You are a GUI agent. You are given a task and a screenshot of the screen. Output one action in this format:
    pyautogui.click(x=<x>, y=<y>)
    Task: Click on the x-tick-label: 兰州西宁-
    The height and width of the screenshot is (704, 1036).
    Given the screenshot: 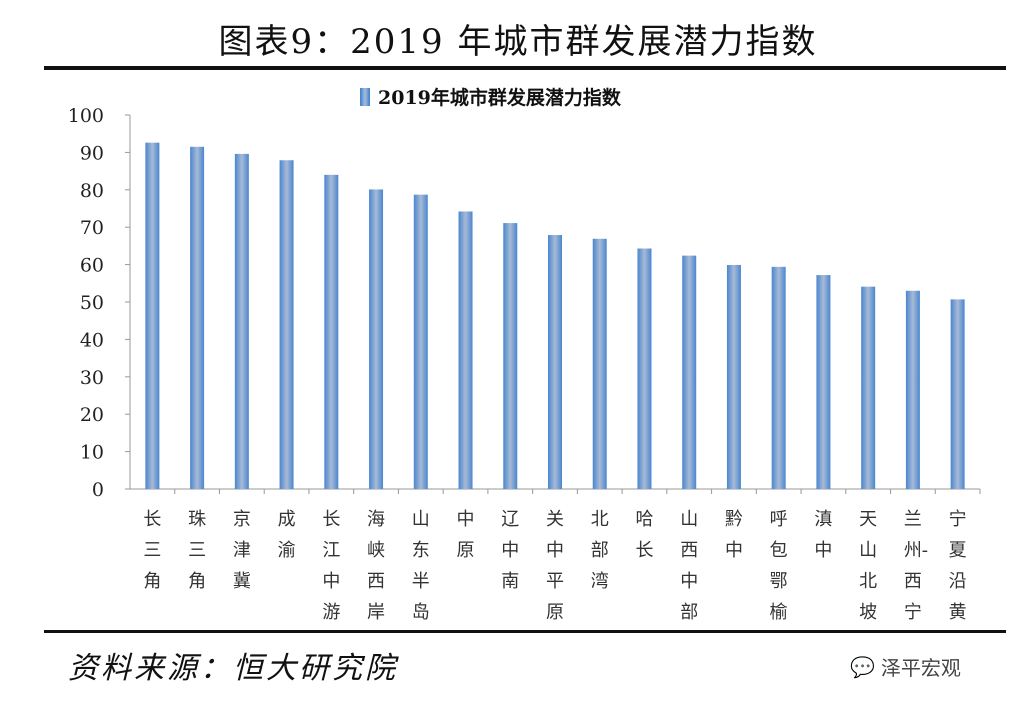 What is the action you would take?
    pyautogui.click(x=916, y=566)
    